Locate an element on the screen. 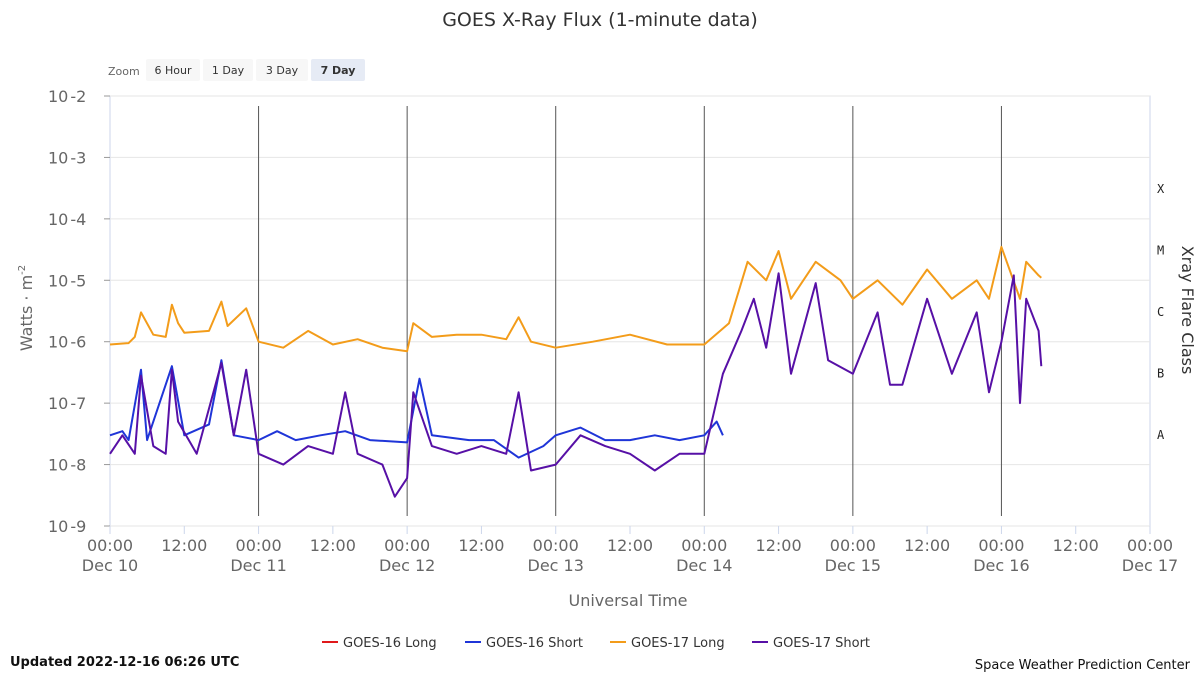 This screenshot has height=675, width=1200. y-tick-label: 10 -4 is located at coordinates (67, 219).